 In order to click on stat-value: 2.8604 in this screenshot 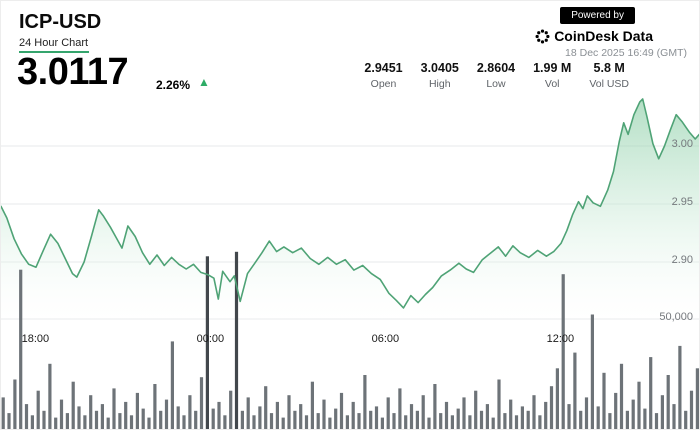, I will do `click(496, 68)`.